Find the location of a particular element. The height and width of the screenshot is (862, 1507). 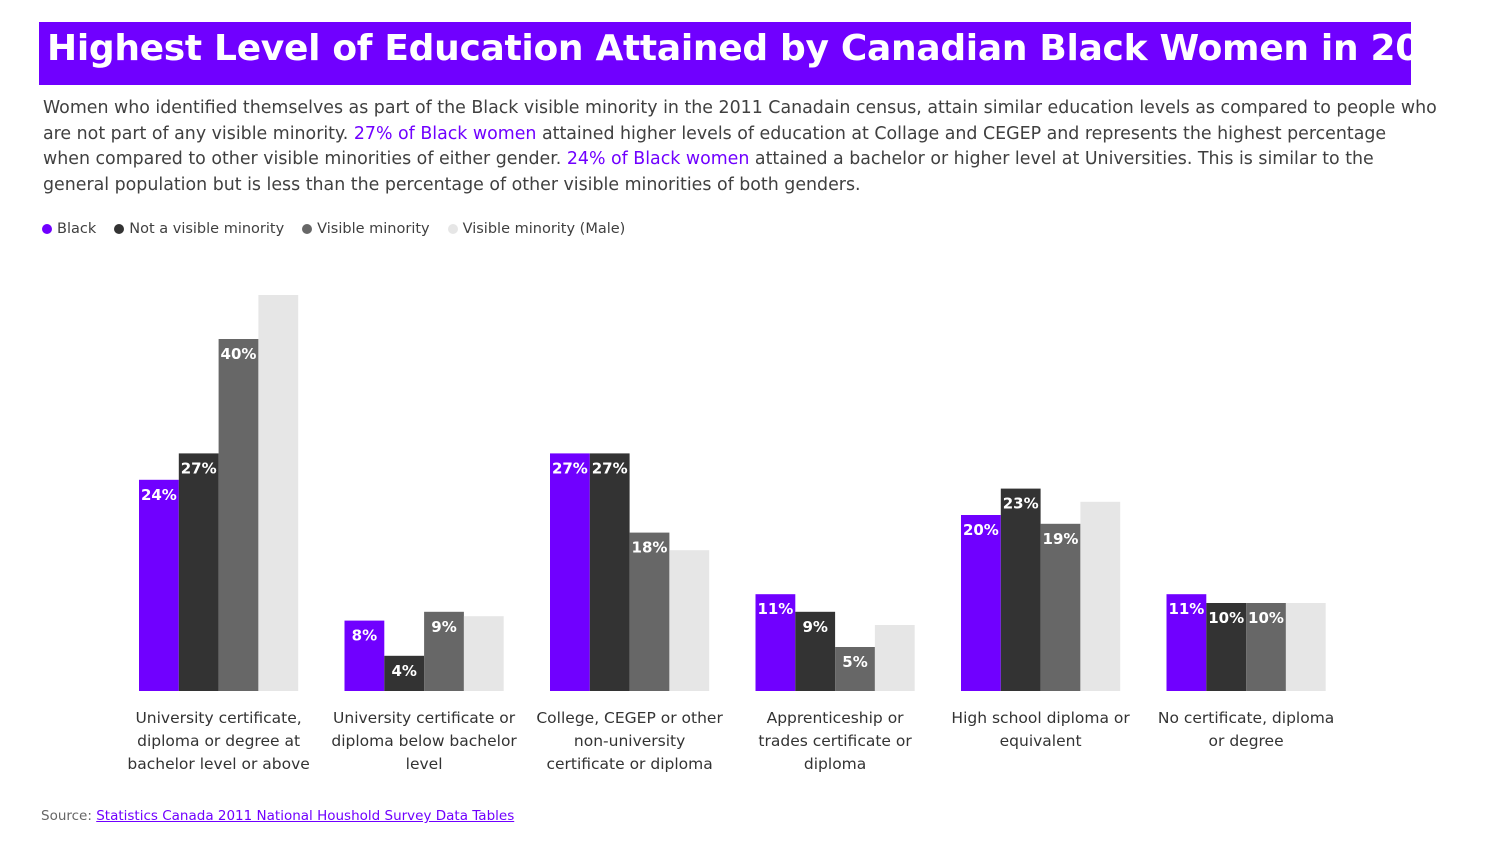

legend-label: Black is located at coordinates (77, 229).